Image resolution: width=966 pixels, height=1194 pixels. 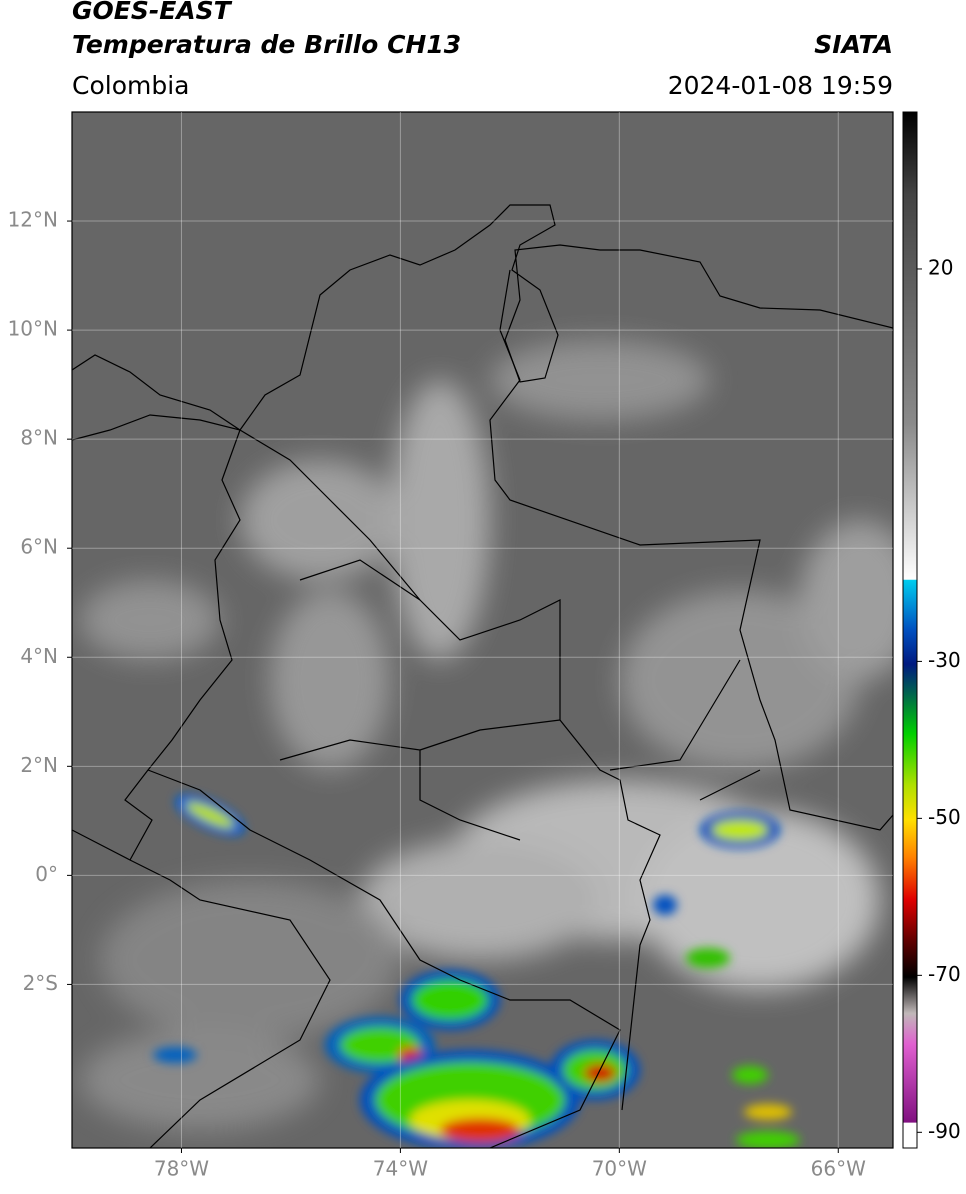 What do you see at coordinates (39, 656) in the screenshot?
I see `y-tick-label: 4°N` at bounding box center [39, 656].